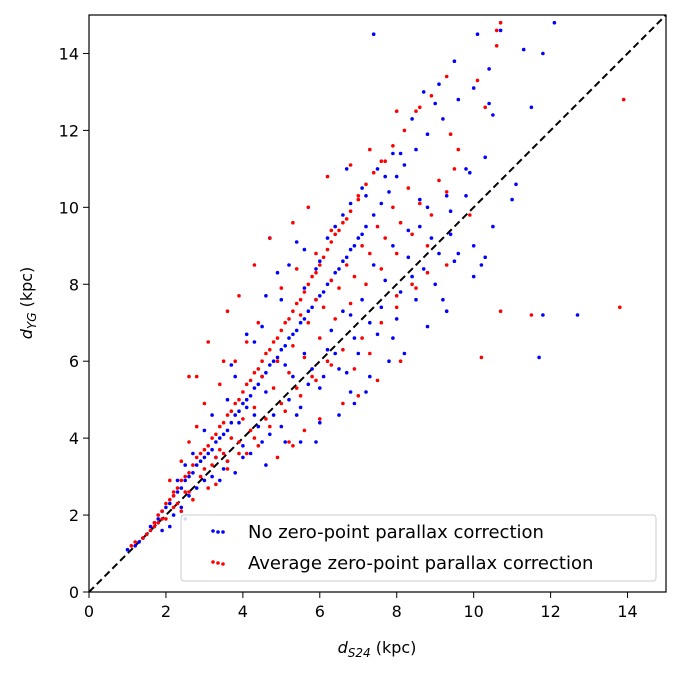  I want to click on x-tick-label: 12, so click(550, 611).